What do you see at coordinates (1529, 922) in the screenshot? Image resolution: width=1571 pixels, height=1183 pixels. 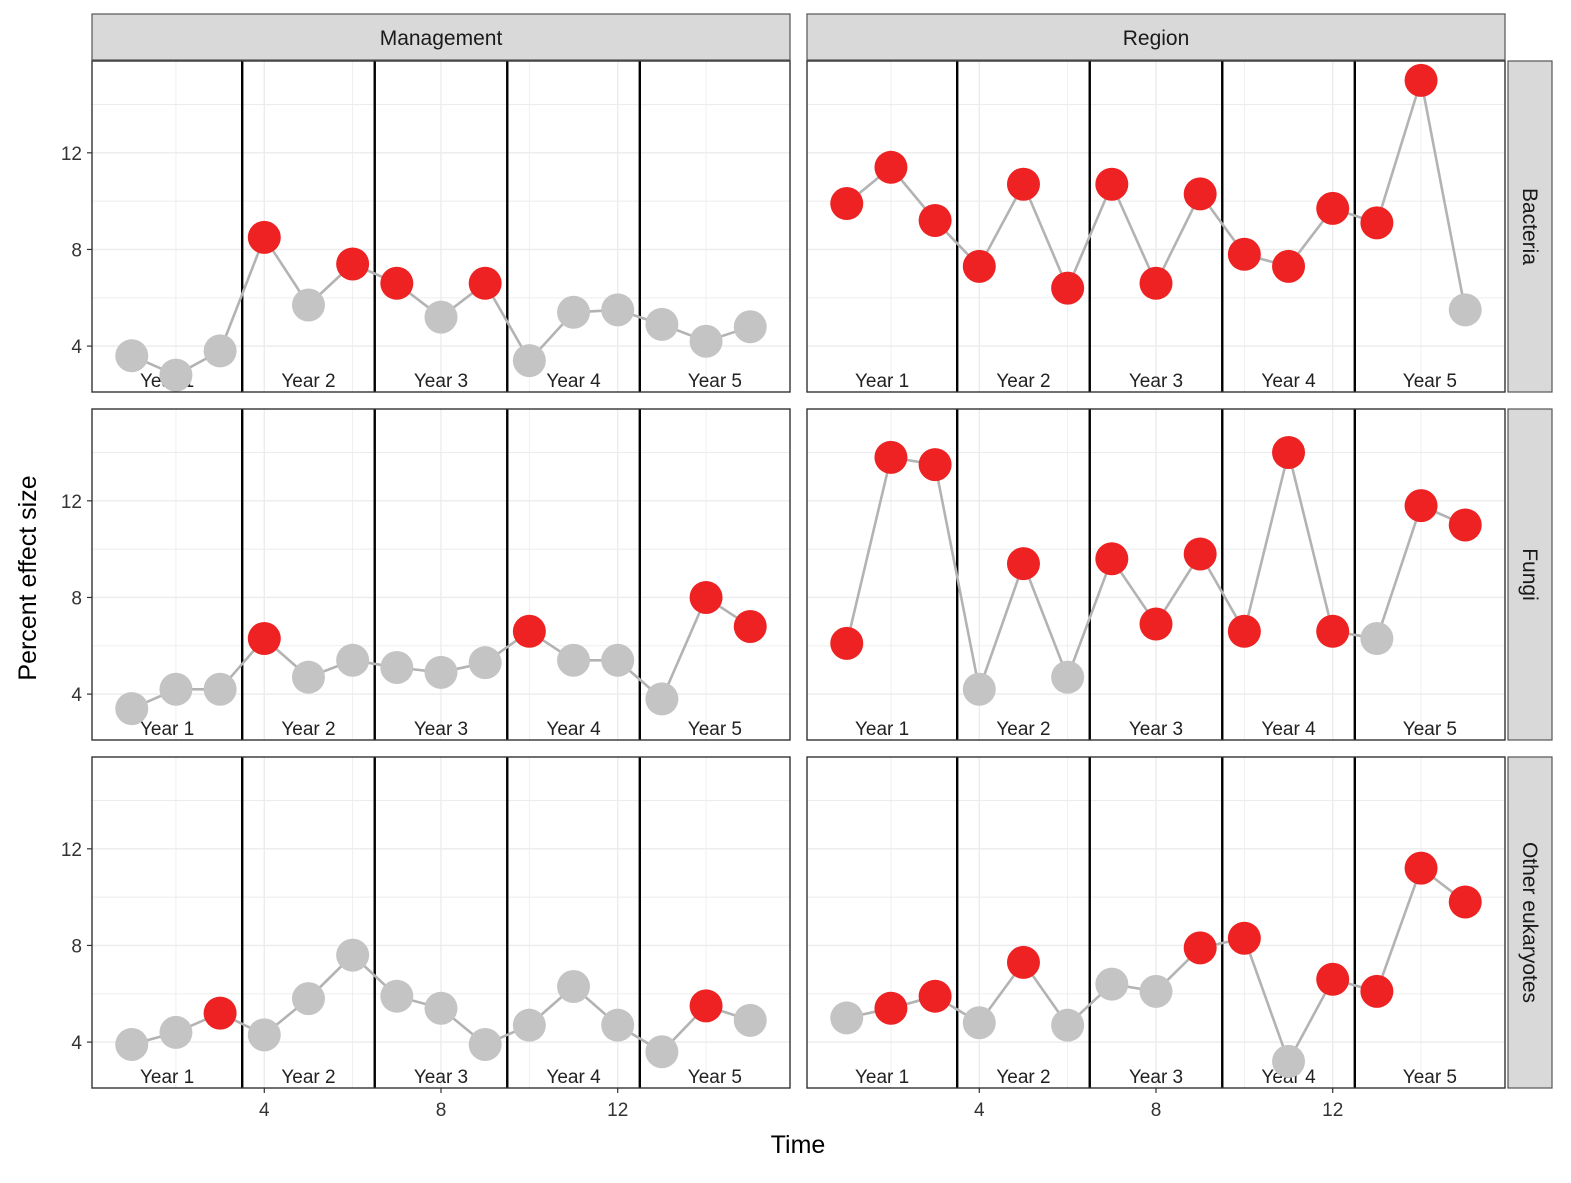 I see `row-strip-label: Other eukaryotes` at bounding box center [1529, 922].